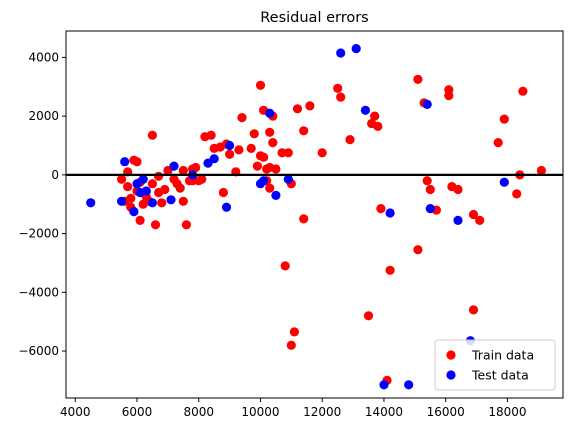 Image resolution: width=572 pixels, height=433 pixels. Describe the element at coordinates (500, 375) in the screenshot. I see `legend-label: Test data` at that location.